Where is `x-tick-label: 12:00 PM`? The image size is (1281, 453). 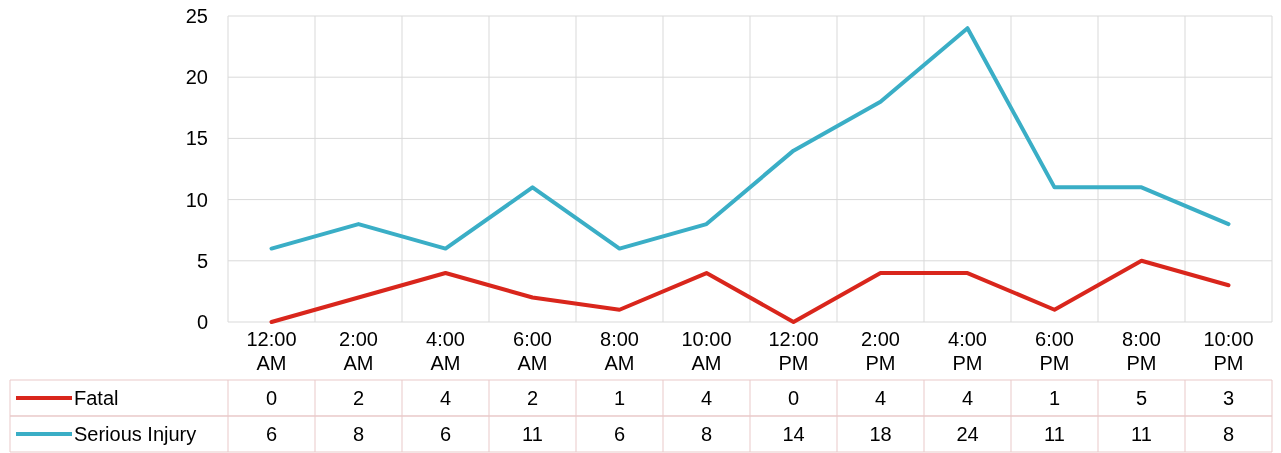 x-tick-label: 12:00 PM is located at coordinates (793, 351).